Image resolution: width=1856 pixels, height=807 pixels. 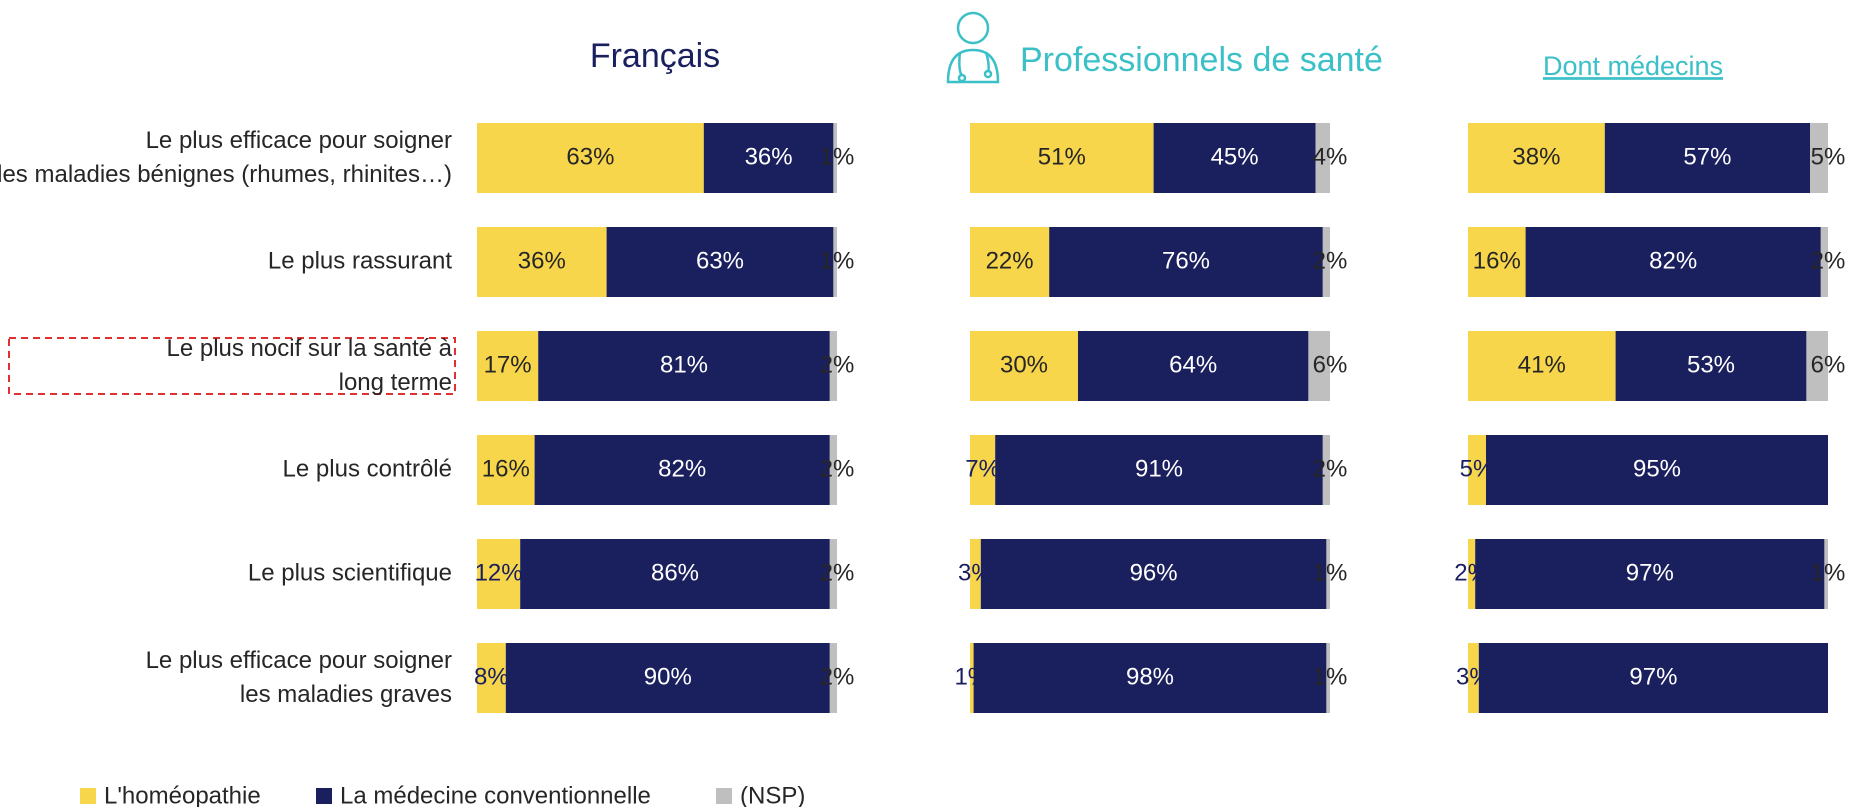 I want to click on value-label: 16%, so click(x=506, y=468).